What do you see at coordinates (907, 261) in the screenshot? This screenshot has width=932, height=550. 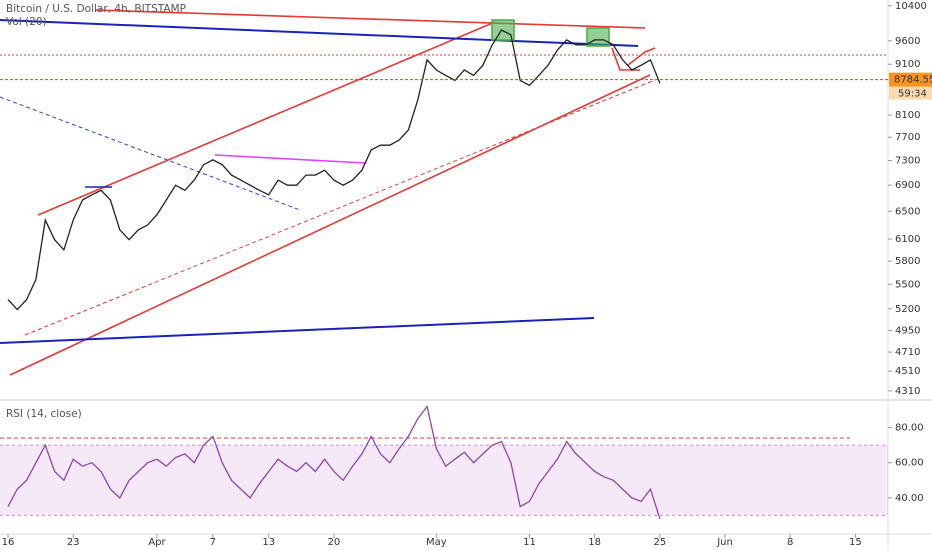 I see `y-tick-label: 5800` at bounding box center [907, 261].